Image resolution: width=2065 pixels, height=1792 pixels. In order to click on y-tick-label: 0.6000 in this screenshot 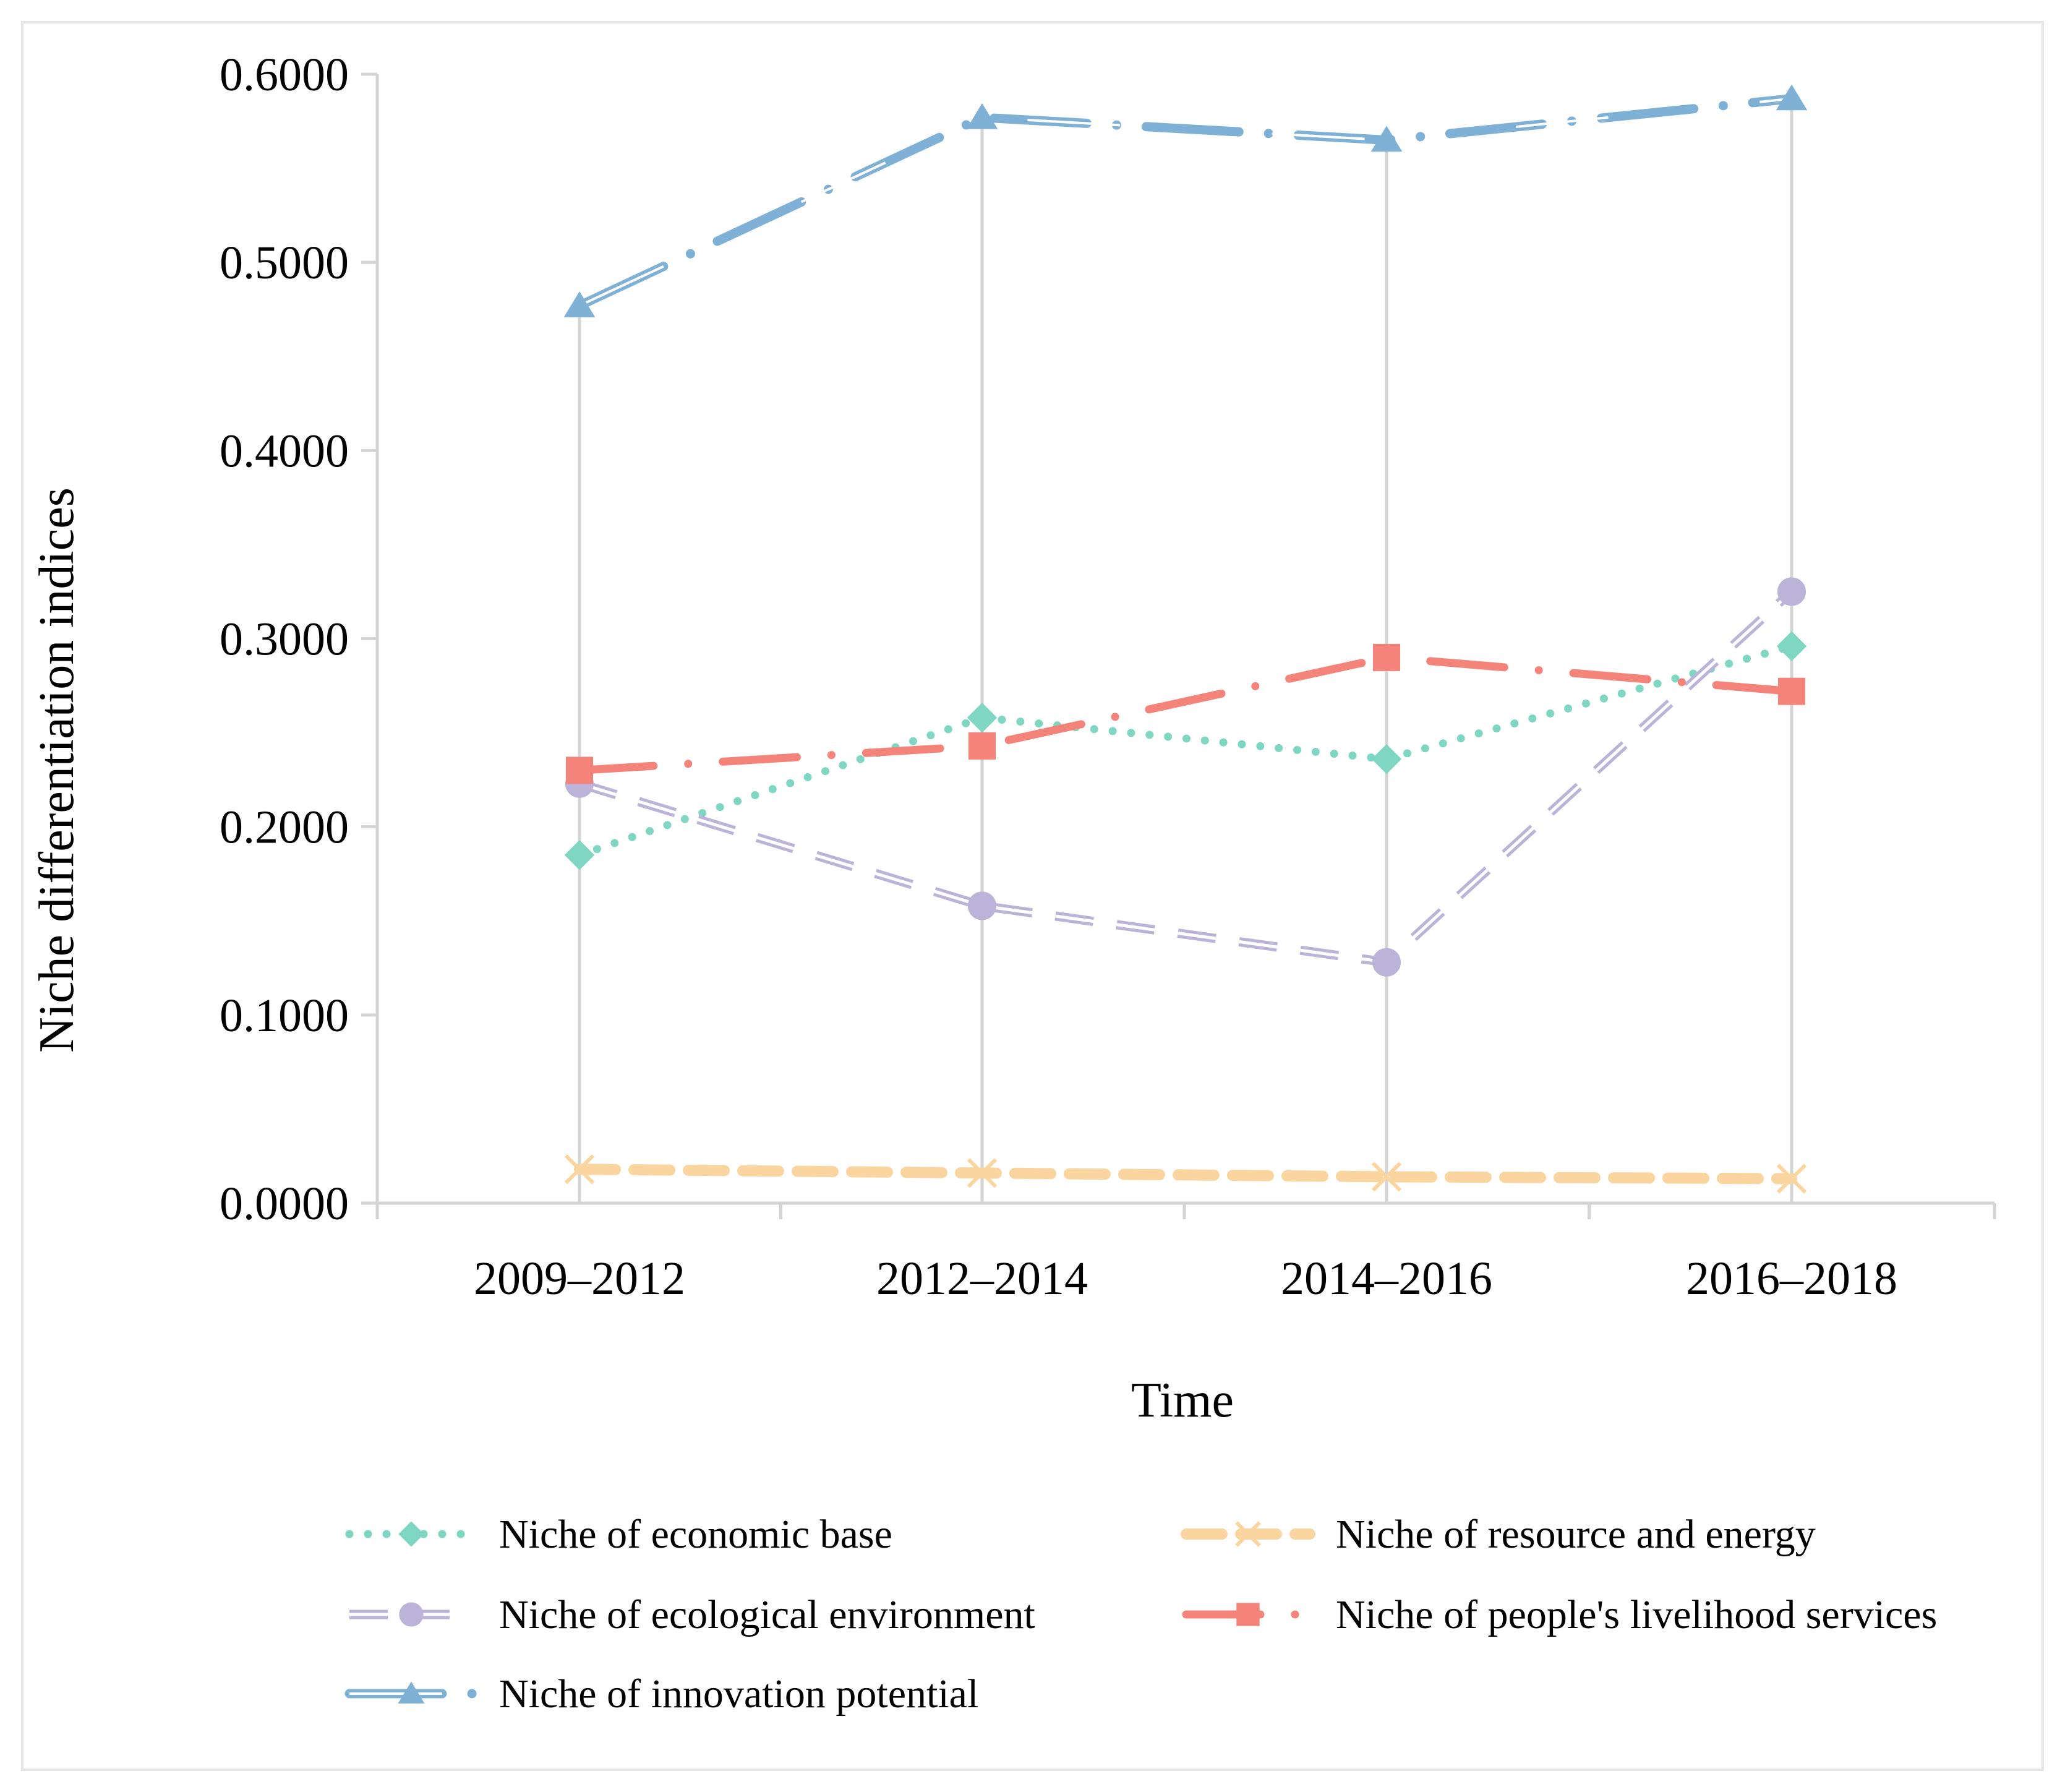, I will do `click(284, 75)`.